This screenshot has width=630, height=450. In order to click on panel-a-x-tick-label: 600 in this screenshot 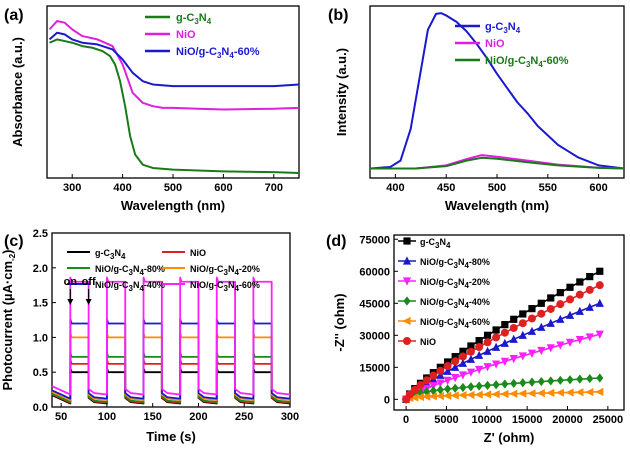, I will do `click(223, 188)`.